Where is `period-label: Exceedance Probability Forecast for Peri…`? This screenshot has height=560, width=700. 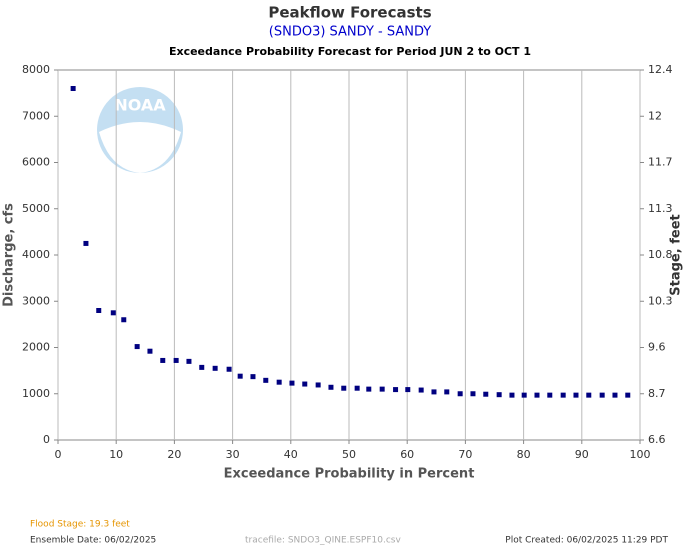 period-label: Exceedance Probability Forecast for Peri… is located at coordinates (350, 51).